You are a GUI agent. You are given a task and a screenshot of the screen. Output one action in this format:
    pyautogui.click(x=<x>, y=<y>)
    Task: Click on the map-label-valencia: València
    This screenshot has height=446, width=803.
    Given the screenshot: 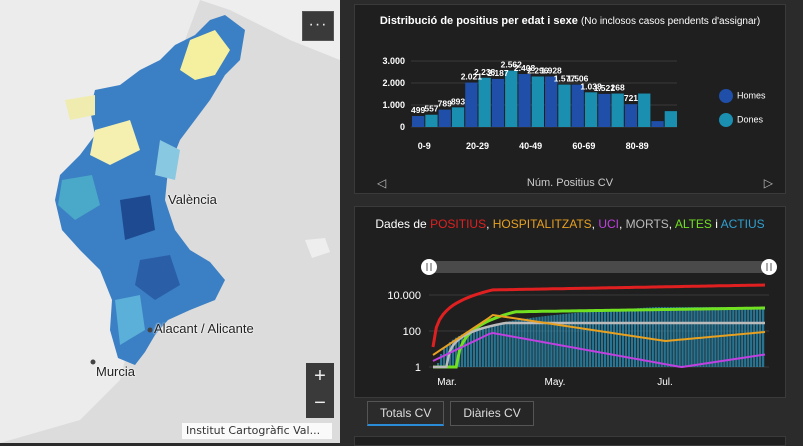 What is the action you would take?
    pyautogui.click(x=192, y=199)
    